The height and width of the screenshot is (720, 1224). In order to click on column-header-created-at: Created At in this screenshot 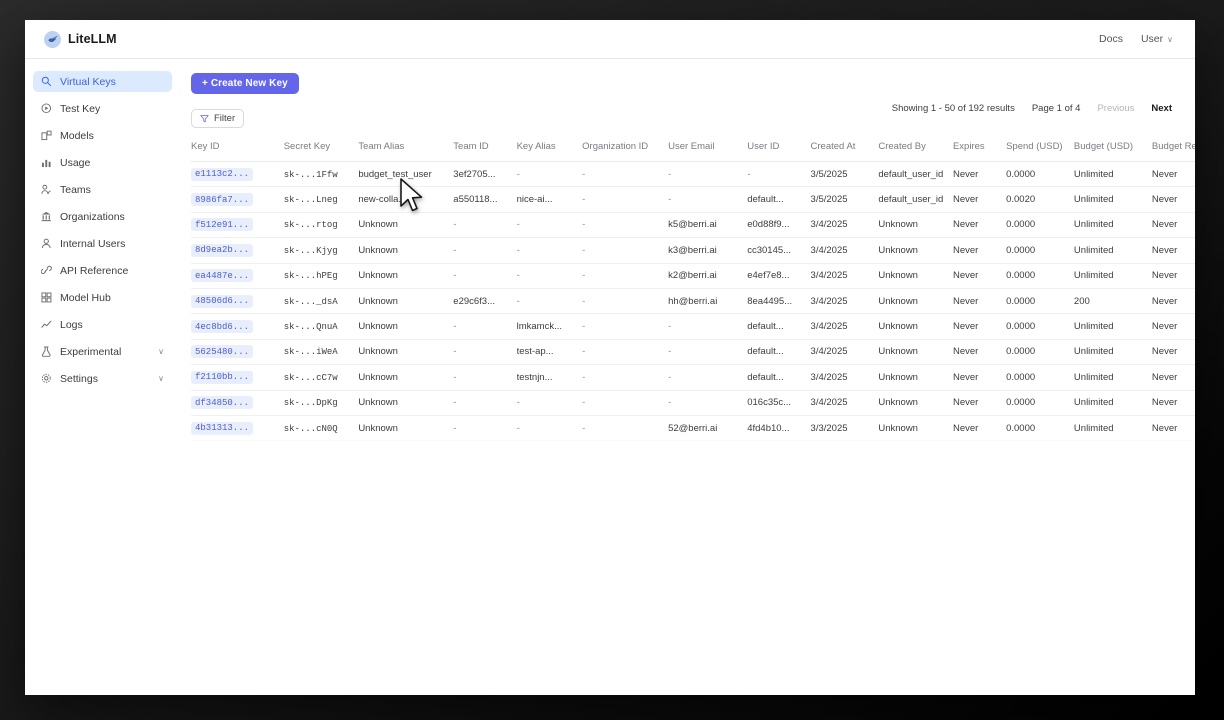, I will do `click(844, 151)`.